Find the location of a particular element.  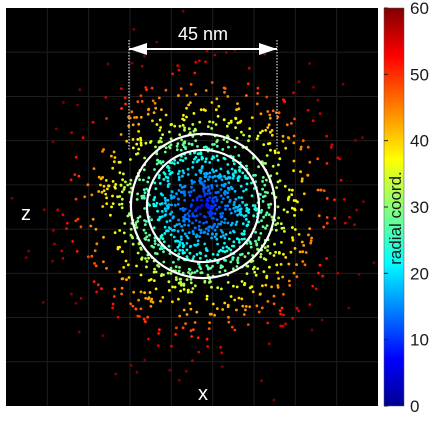

scale-bar-label: 45 nm is located at coordinates (203, 34).